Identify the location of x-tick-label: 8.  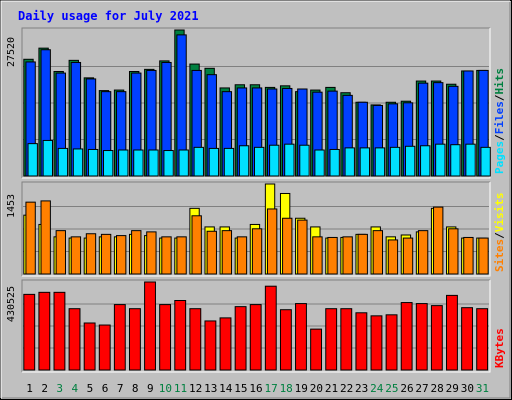
(135, 388).